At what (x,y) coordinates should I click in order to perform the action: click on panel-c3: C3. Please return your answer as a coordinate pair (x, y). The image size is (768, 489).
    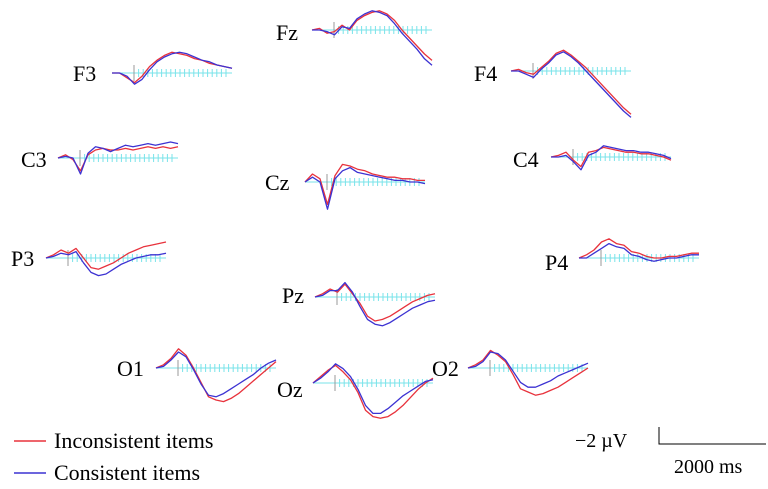
    Looking at the image, I should click on (100, 158).